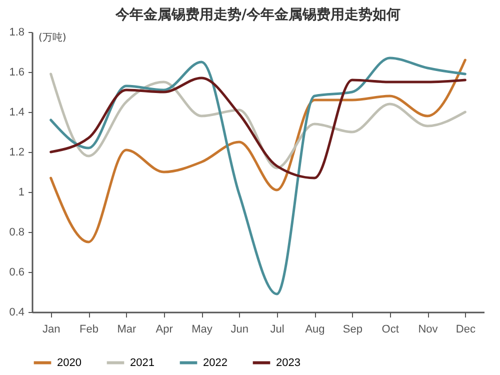 Image resolution: width=500 pixels, height=375 pixels. I want to click on y-tick-label: 0.6, so click(16, 272).